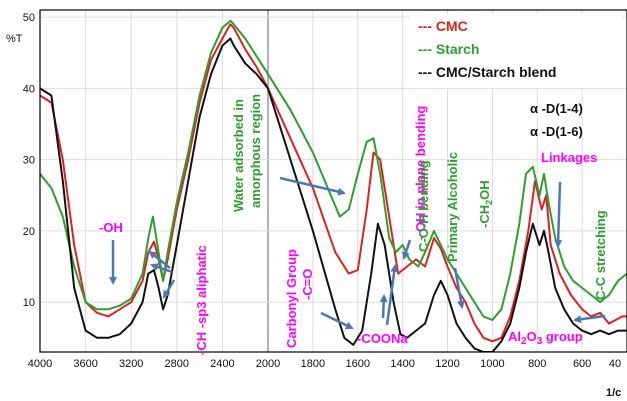  What do you see at coordinates (613, 393) in the screenshot?
I see `x-axis-label: 1/c` at bounding box center [613, 393].